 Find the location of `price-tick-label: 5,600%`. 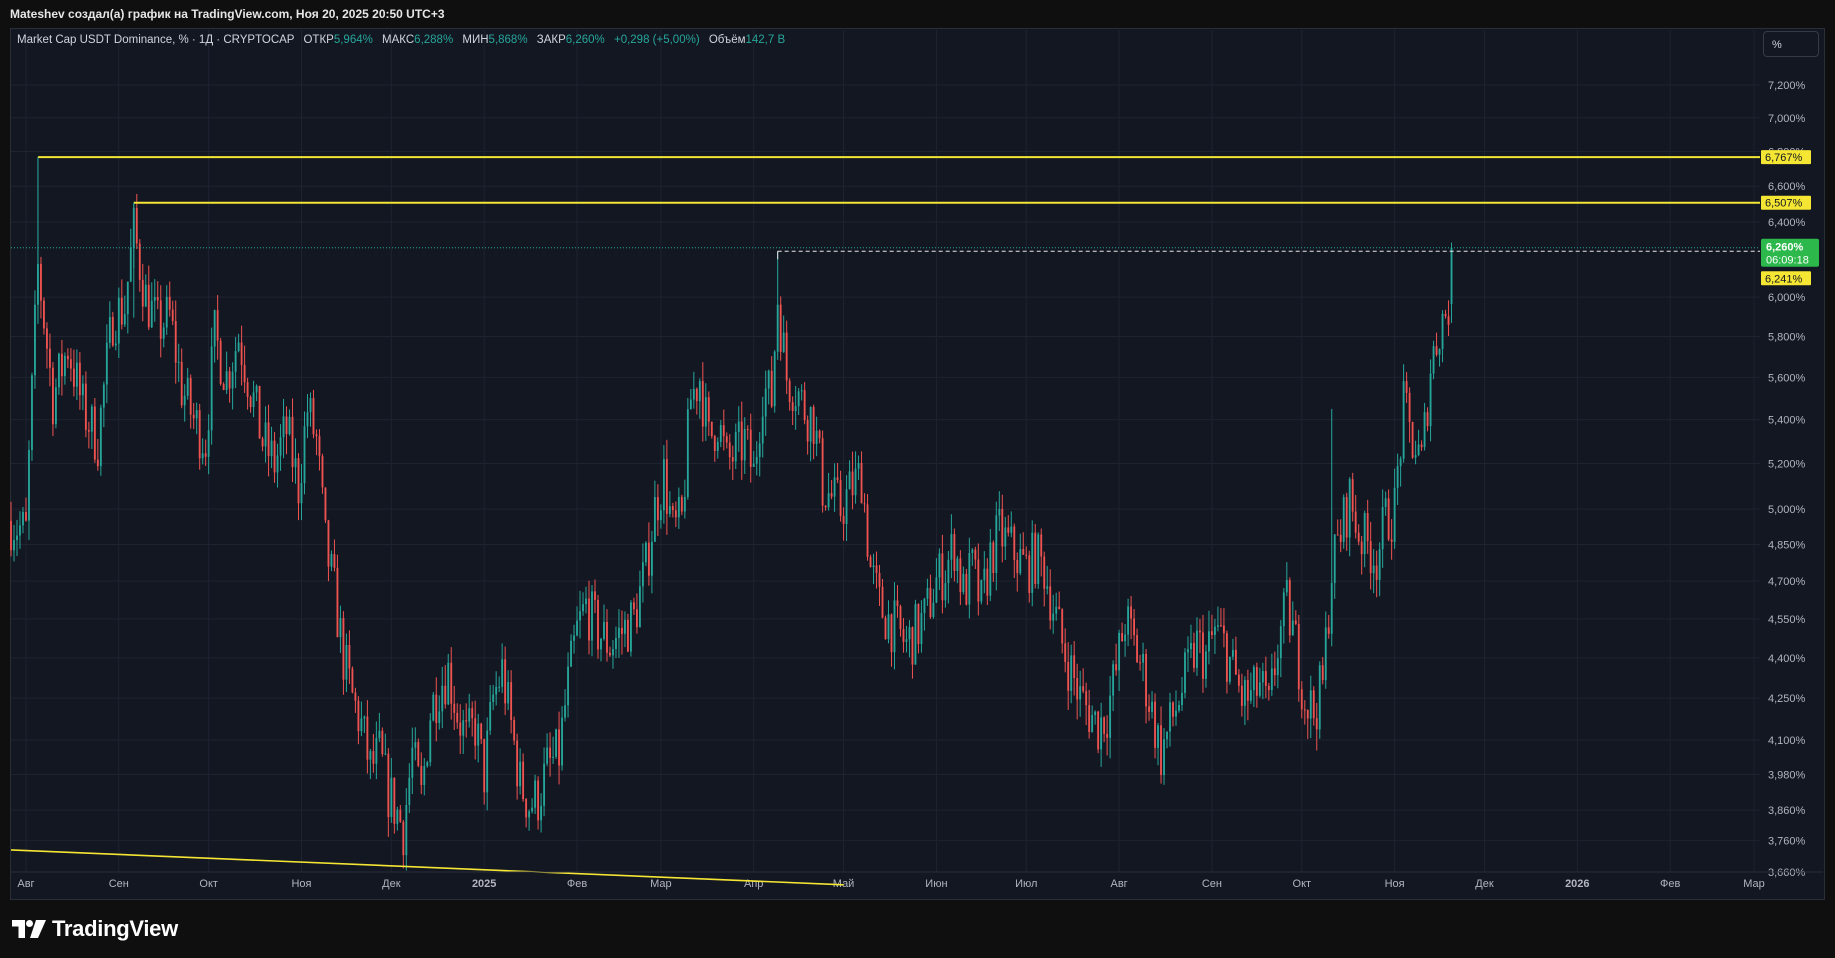

price-tick-label: 5,600% is located at coordinates (1787, 378).